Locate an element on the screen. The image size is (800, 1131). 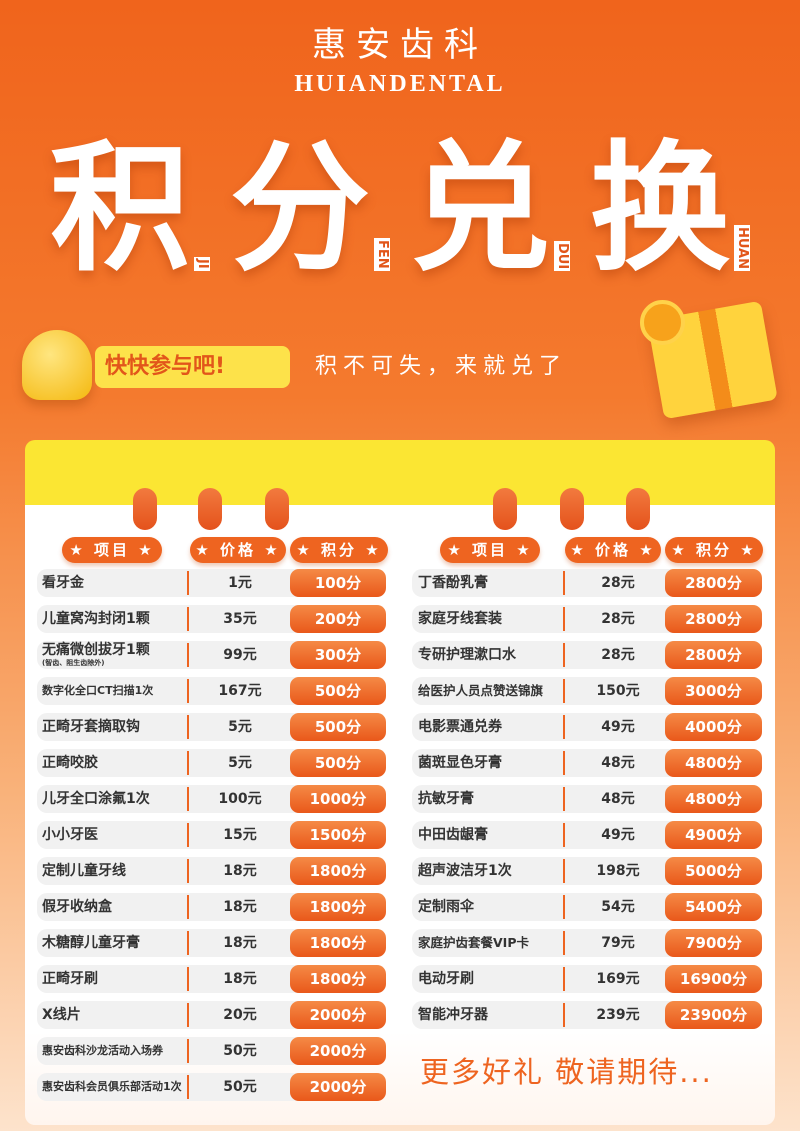
item-price: 169元 is located at coordinates (618, 979).